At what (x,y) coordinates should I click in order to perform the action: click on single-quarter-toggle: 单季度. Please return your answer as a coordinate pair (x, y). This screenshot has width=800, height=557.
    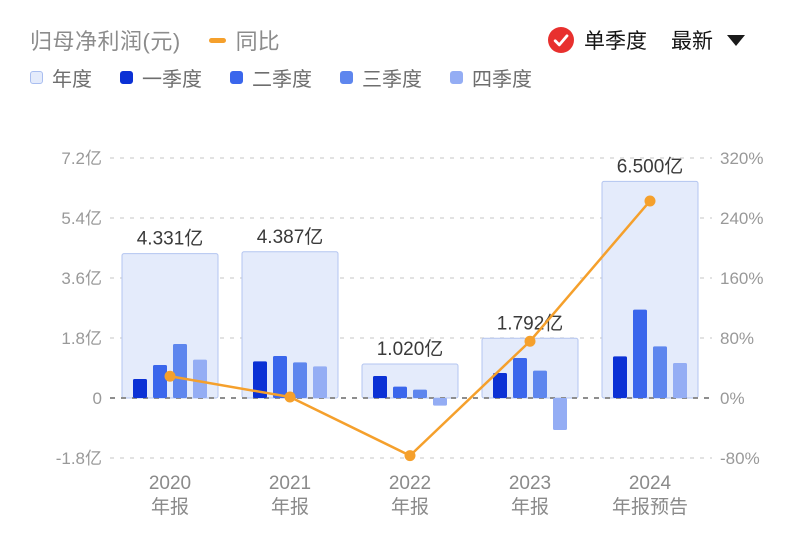
    Looking at the image, I should click on (615, 41).